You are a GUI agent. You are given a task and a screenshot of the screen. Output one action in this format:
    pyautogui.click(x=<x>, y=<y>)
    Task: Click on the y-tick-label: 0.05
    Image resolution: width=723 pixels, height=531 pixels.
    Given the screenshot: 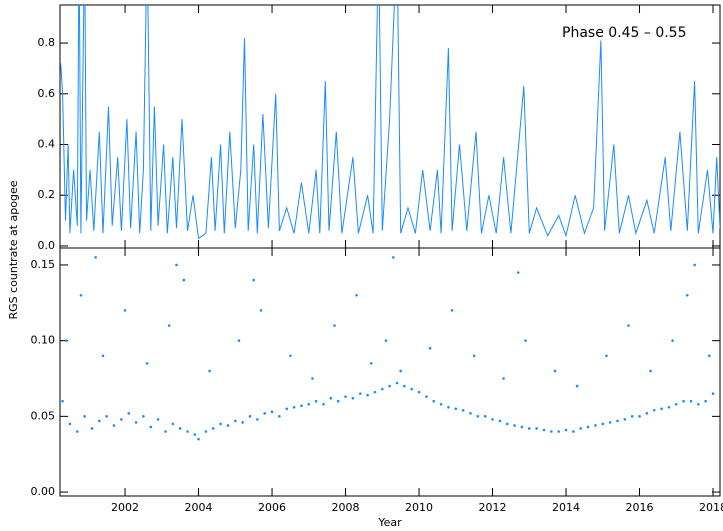 What is the action you would take?
    pyautogui.click(x=43, y=415)
    